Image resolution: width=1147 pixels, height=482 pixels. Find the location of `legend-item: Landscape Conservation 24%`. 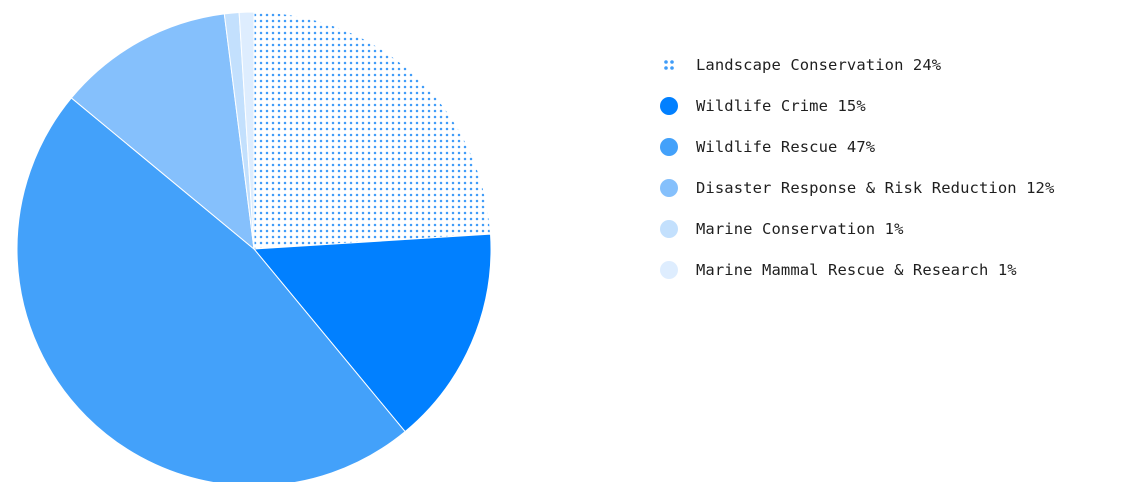

legend-item: Landscape Conservation 24% is located at coordinates (857, 64).